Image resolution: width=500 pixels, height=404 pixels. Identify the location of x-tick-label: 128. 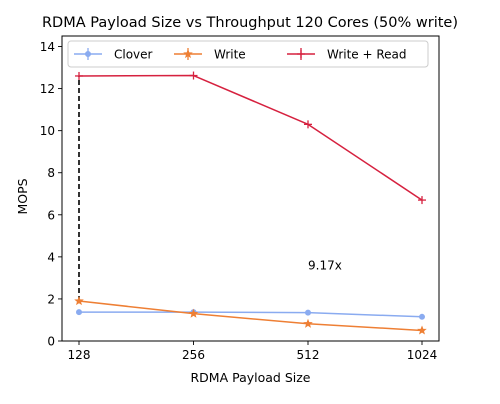
(79, 355).